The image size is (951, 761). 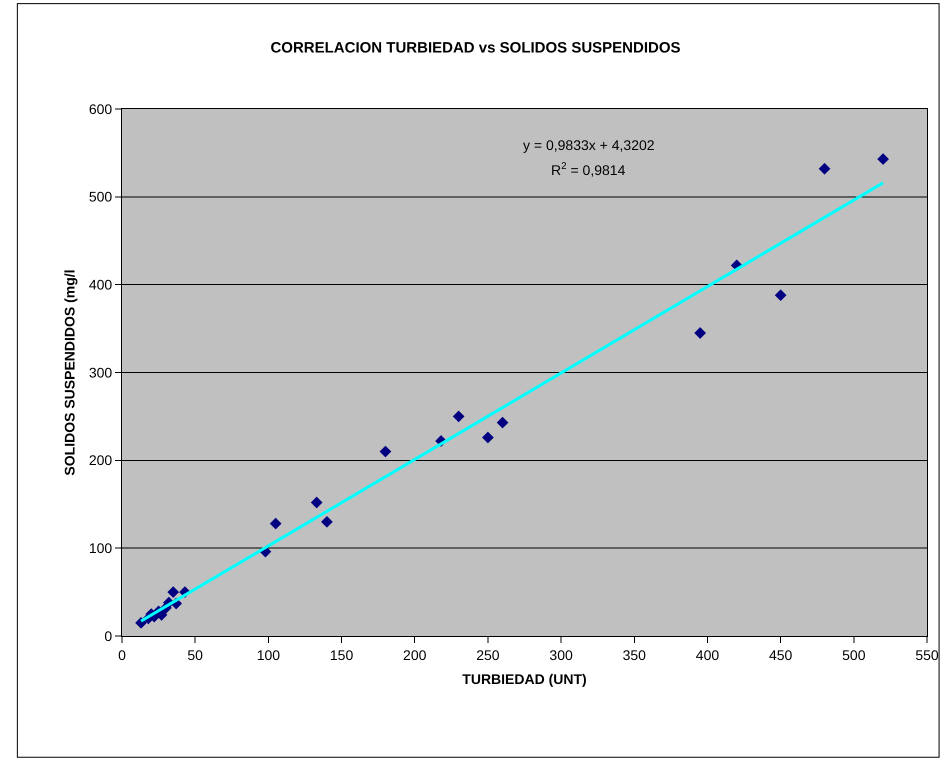 What do you see at coordinates (100, 284) in the screenshot?
I see `y-tick-label: 400` at bounding box center [100, 284].